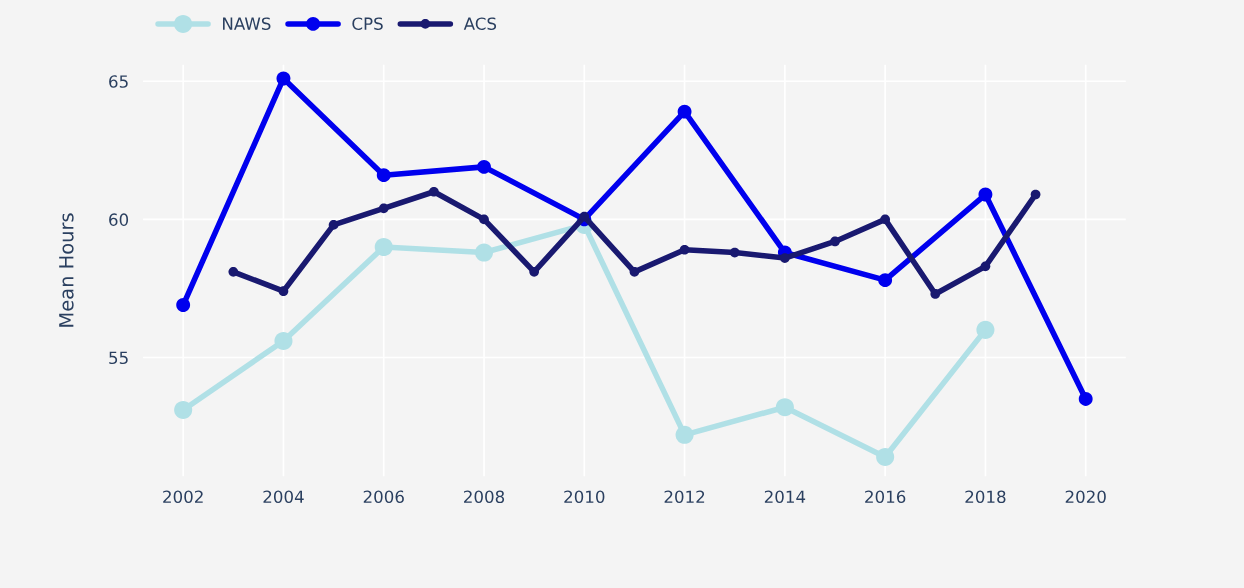  What do you see at coordinates (183, 497) in the screenshot?
I see `x-tick-label: 2002` at bounding box center [183, 497].